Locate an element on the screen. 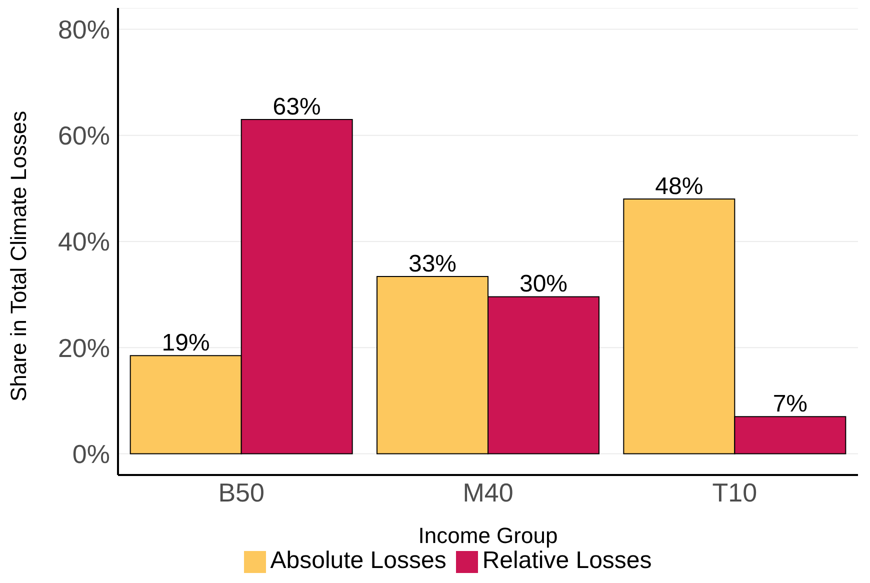 The image size is (870, 583). x-tick-label: B50 is located at coordinates (241, 492).